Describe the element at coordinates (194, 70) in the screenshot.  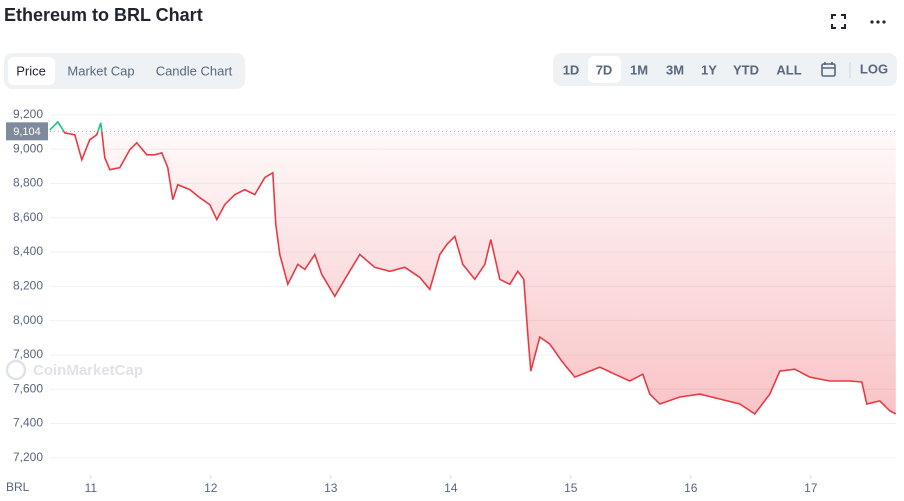
I see `tab: Candle Chart` at that location.